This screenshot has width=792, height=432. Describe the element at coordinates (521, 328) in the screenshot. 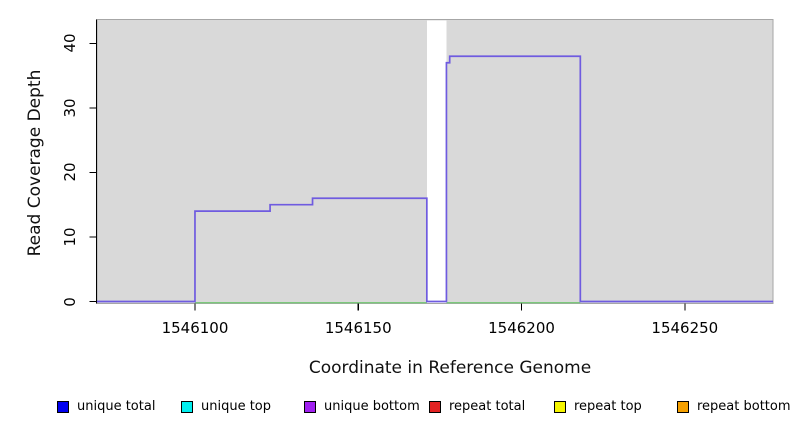

I see `x-tick-label: 1546200` at that location.